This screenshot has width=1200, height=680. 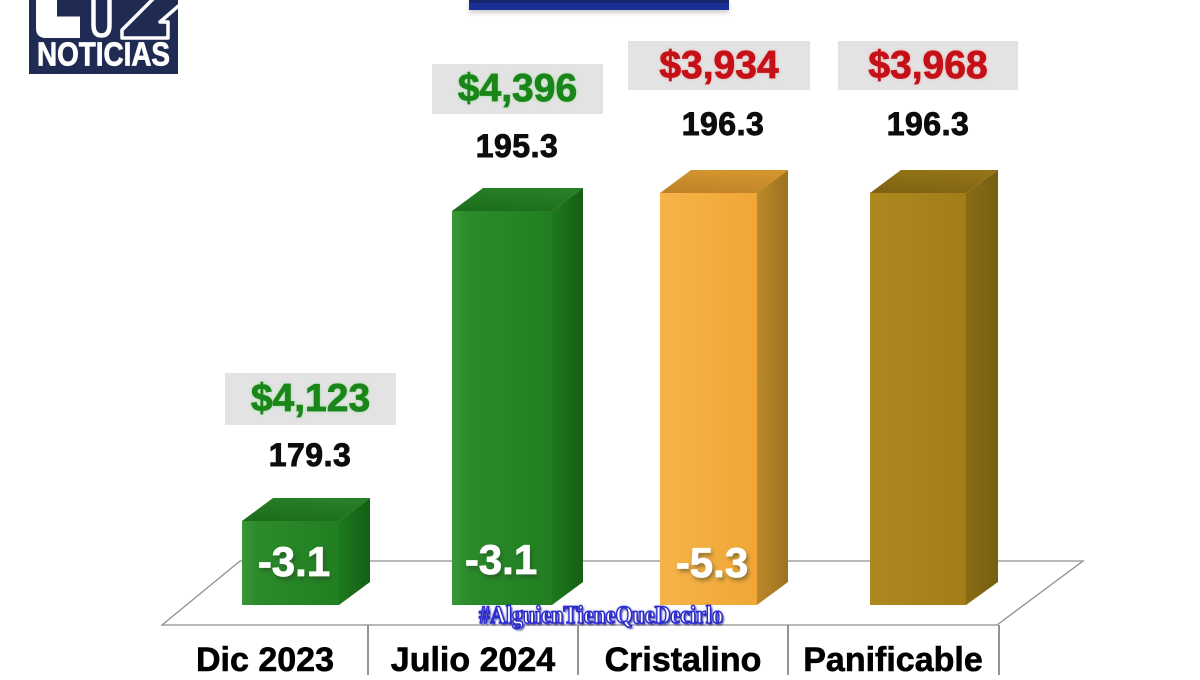 What do you see at coordinates (103, 54) in the screenshot?
I see `svg-text: NOTICIAS` at bounding box center [103, 54].